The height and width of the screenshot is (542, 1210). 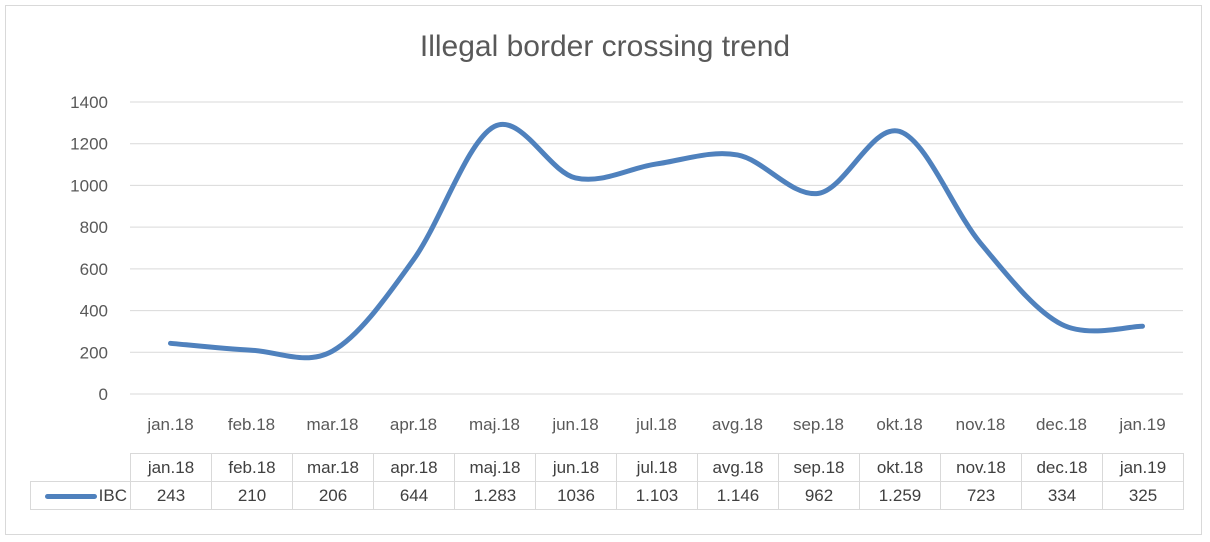 What do you see at coordinates (1062, 495) in the screenshot?
I see `data-table-value-cell: 334` at bounding box center [1062, 495].